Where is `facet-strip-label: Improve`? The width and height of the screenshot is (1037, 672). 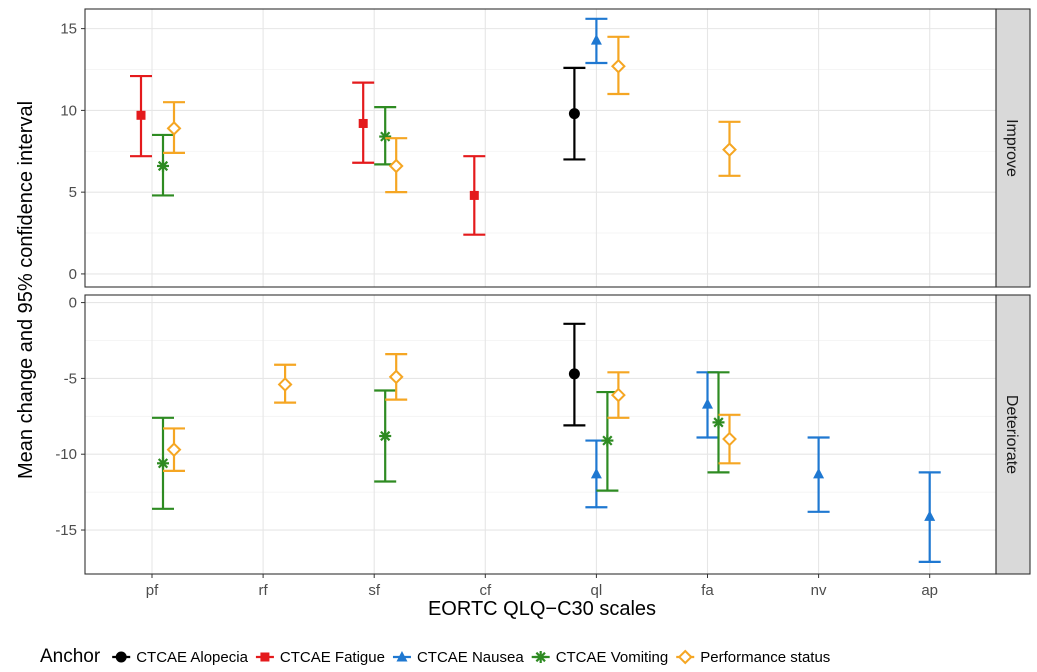 facet-strip-label: Improve is located at coordinates (1011, 148).